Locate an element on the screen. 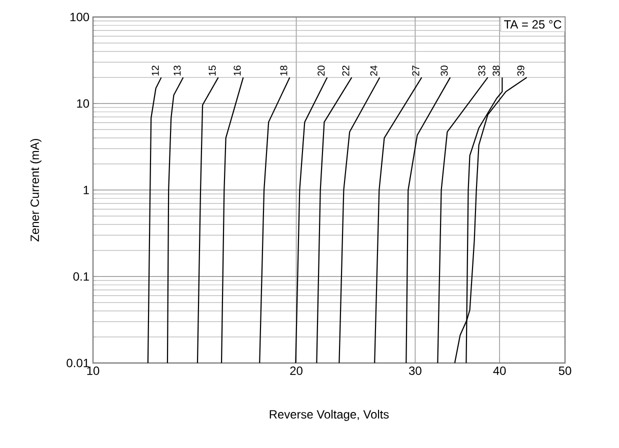 Image resolution: width=619 pixels, height=448 pixels. text: 15 is located at coordinates (212, 71).